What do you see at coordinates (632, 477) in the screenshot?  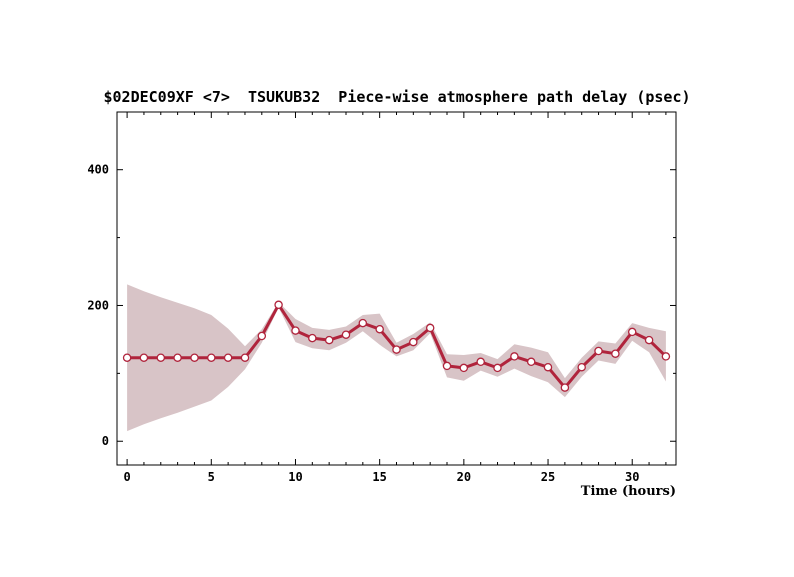 I see `x-tick-label: 30` at bounding box center [632, 477].